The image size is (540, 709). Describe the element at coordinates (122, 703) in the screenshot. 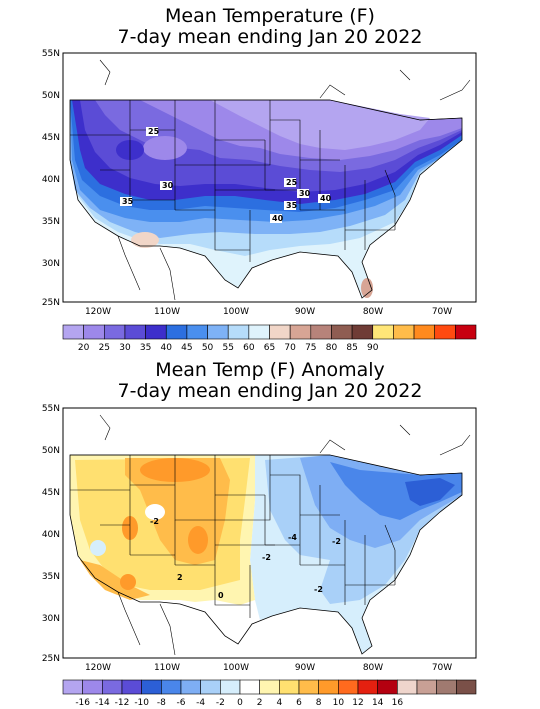

I see `colorbar-label: -12` at that location.